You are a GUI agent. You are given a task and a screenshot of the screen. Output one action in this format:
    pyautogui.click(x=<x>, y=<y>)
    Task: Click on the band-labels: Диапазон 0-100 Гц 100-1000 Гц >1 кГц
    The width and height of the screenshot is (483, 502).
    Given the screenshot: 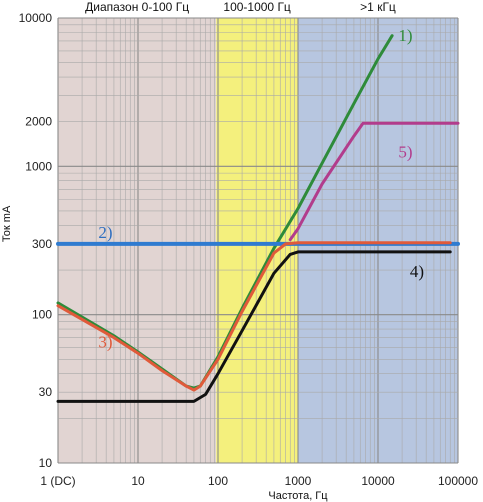 What is the action you would take?
    pyautogui.click(x=240, y=7)
    